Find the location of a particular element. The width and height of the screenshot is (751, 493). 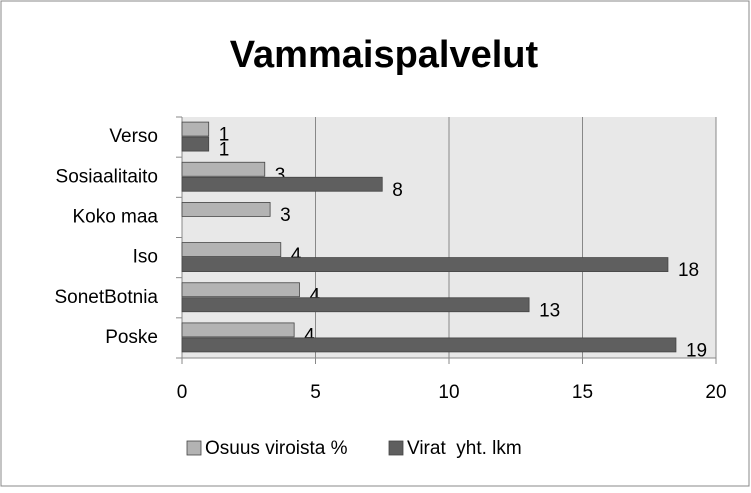

x-tick-label: 0 is located at coordinates (182, 392).